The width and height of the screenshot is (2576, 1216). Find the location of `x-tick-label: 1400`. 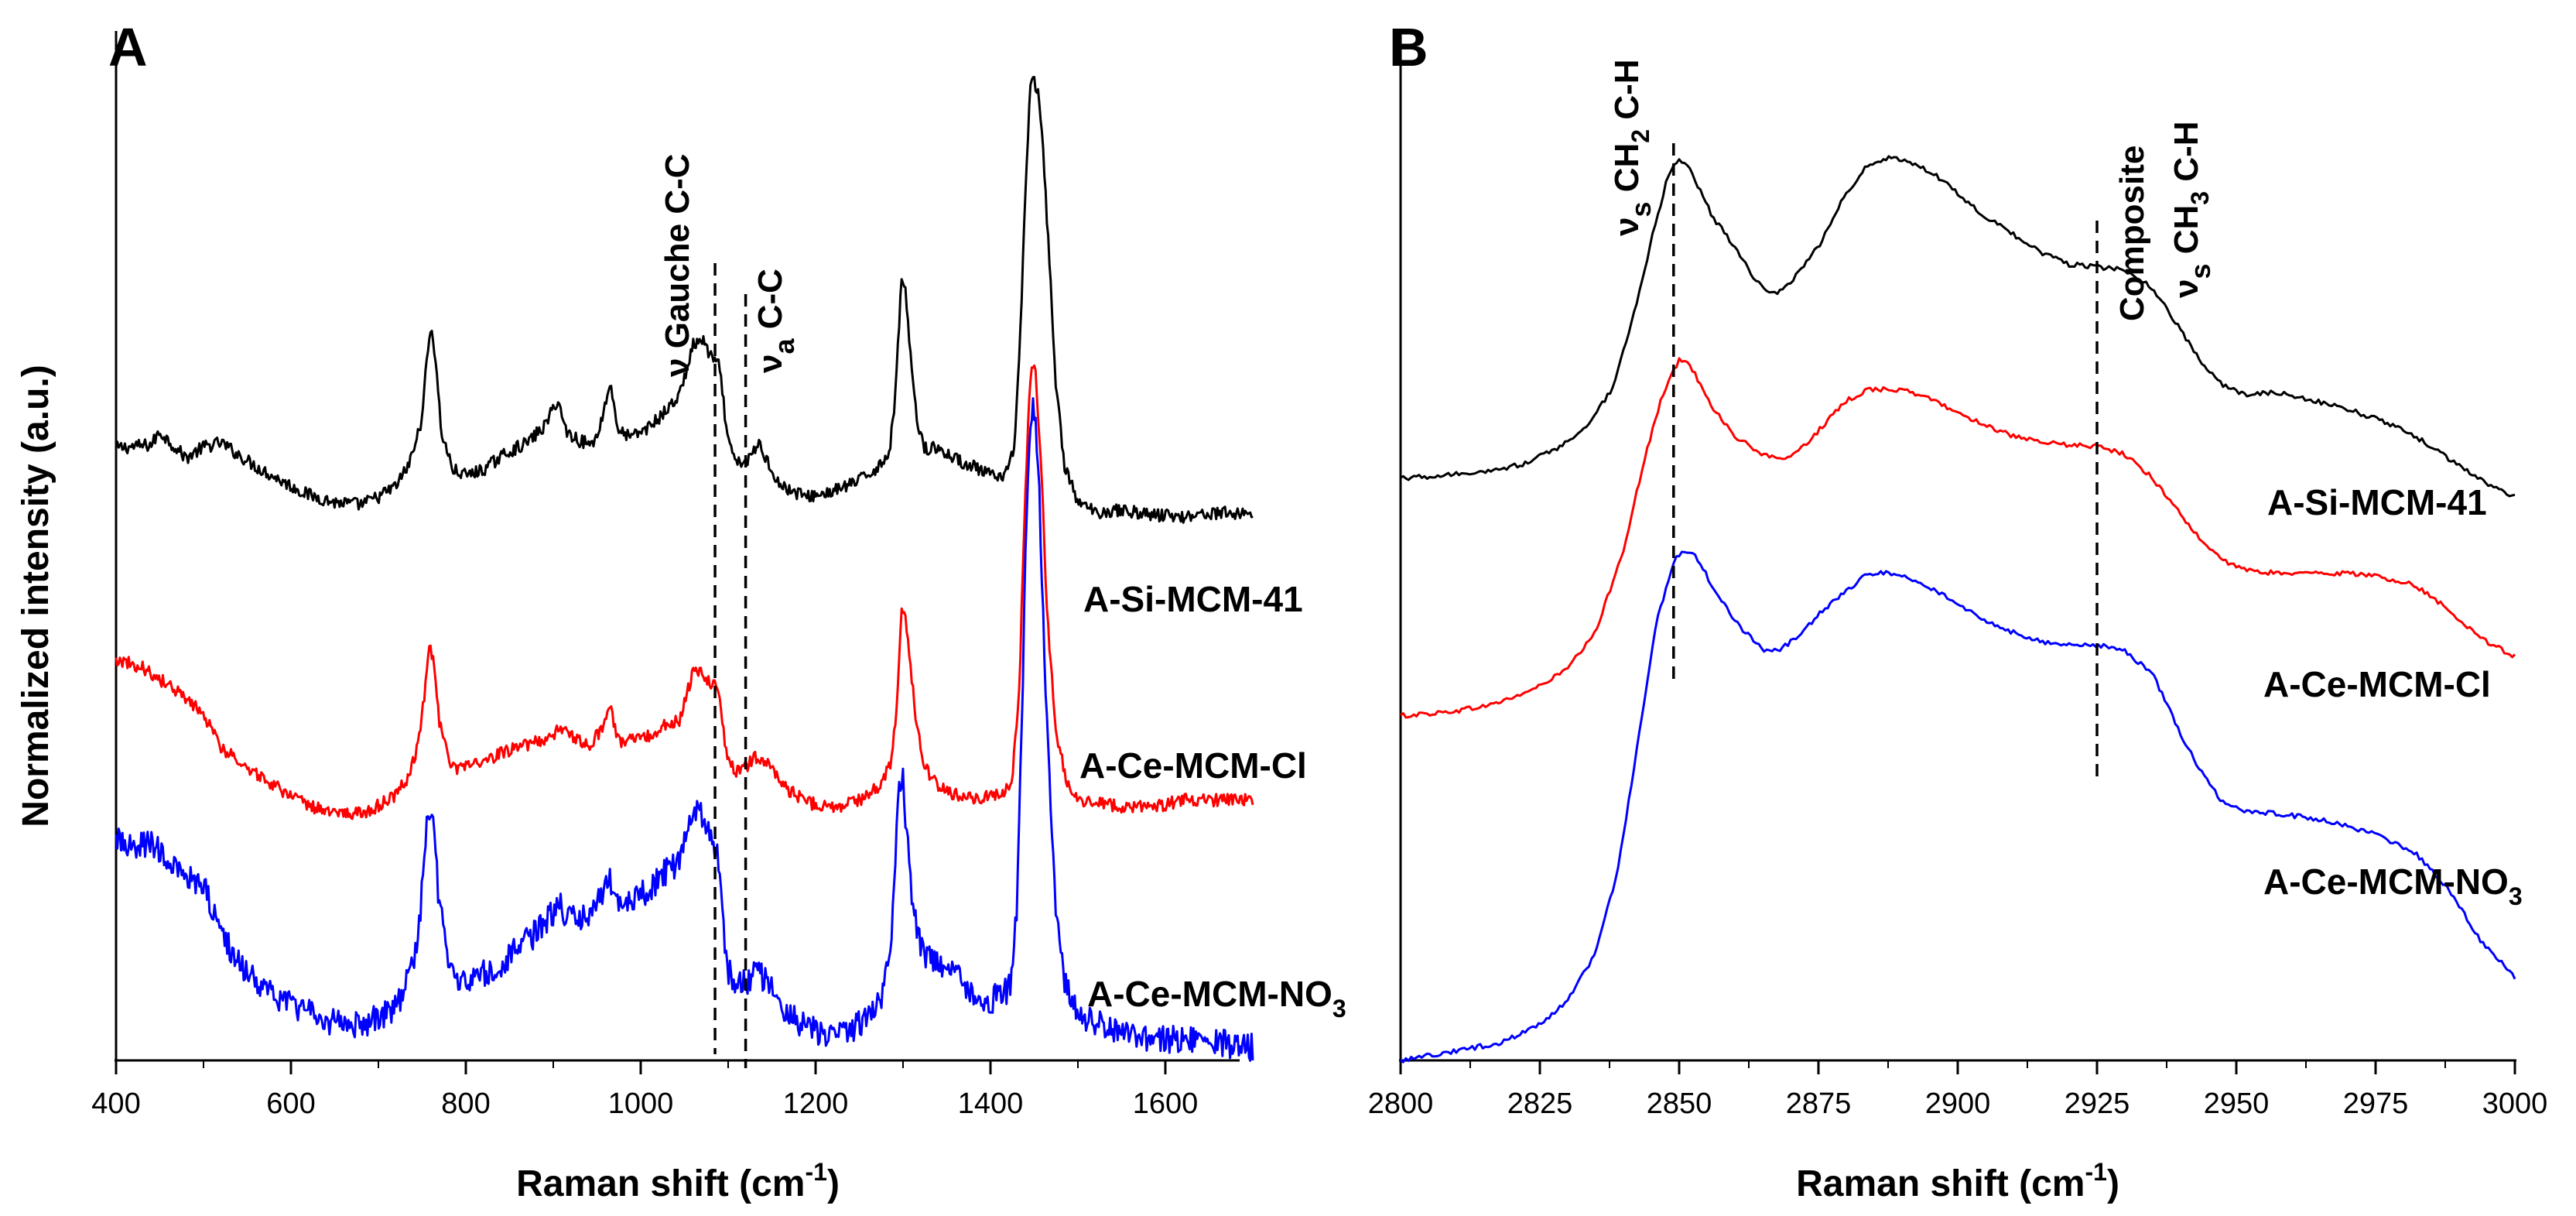

x-tick-label: 1400 is located at coordinates (991, 1104).